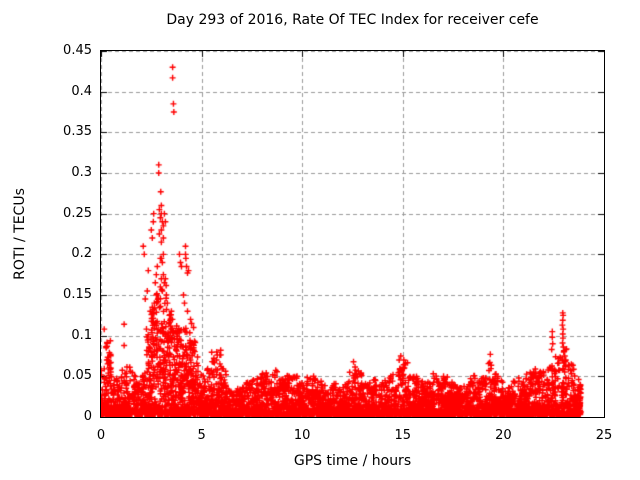 The width and height of the screenshot is (640, 480). Describe the element at coordinates (77, 50) in the screenshot. I see `y-tick-label: 0.45` at that location.